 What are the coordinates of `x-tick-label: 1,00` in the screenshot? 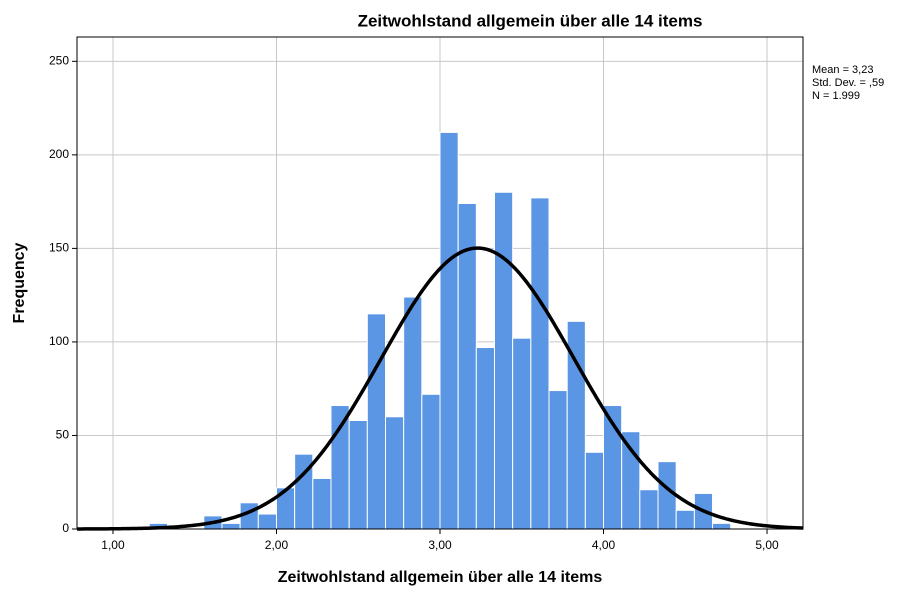 It's located at (113, 545).